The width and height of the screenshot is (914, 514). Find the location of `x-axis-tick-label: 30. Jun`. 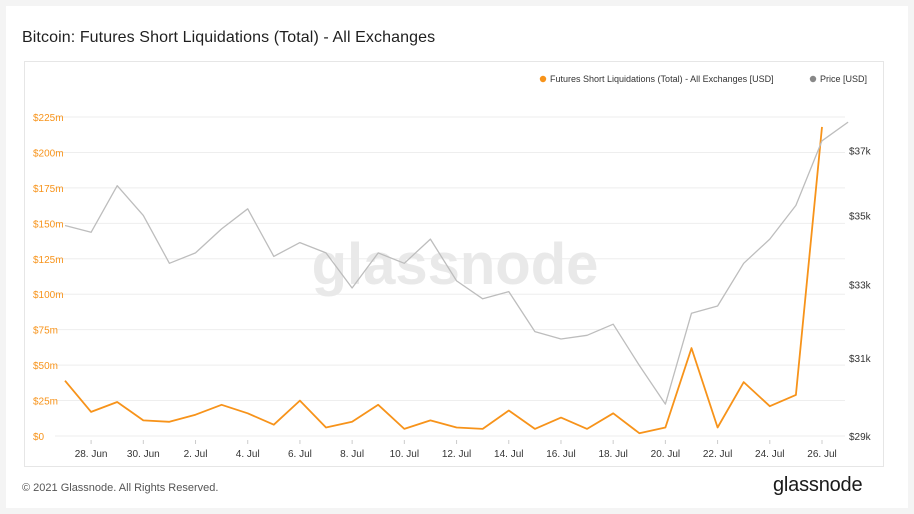

x-axis-tick-label: 30. Jun is located at coordinates (143, 454).